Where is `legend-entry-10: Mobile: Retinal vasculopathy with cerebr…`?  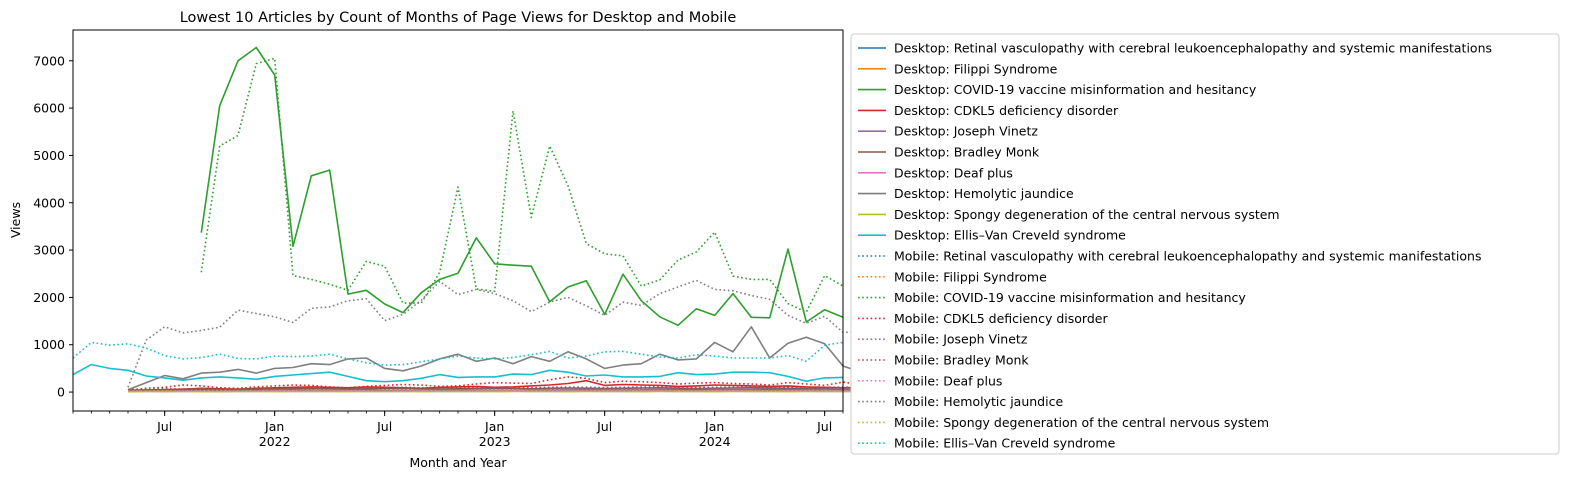
legend-entry-10: Mobile: Retinal vasculopathy with cerebr… is located at coordinates (1187, 256).